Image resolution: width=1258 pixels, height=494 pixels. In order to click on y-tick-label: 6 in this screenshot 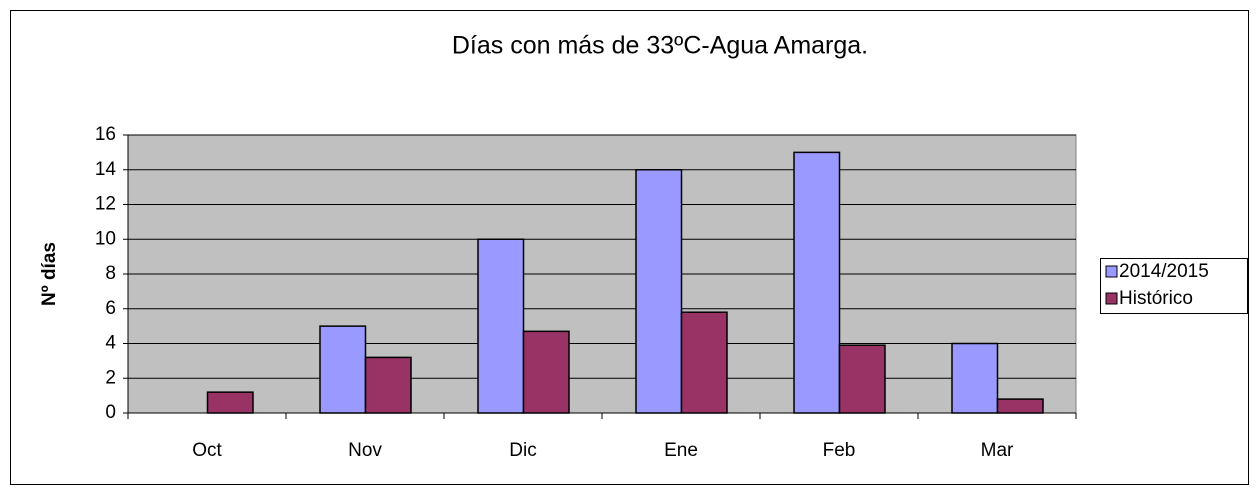, I will do `click(110, 308)`.